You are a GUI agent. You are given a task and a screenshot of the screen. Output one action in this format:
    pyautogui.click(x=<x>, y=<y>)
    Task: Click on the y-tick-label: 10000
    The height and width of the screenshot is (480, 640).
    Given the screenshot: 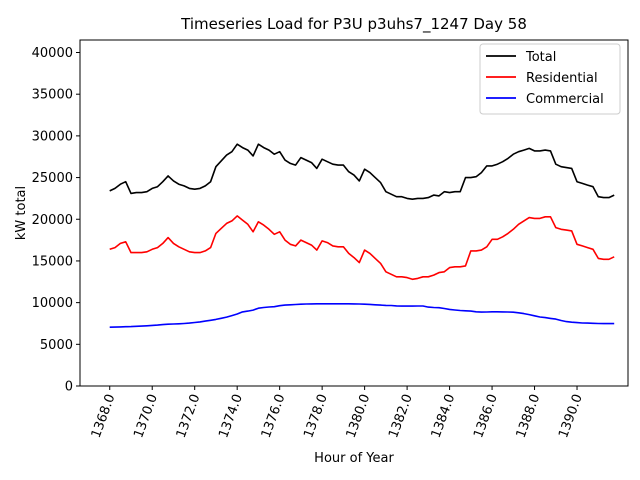 What is the action you would take?
    pyautogui.click(x=52, y=303)
    